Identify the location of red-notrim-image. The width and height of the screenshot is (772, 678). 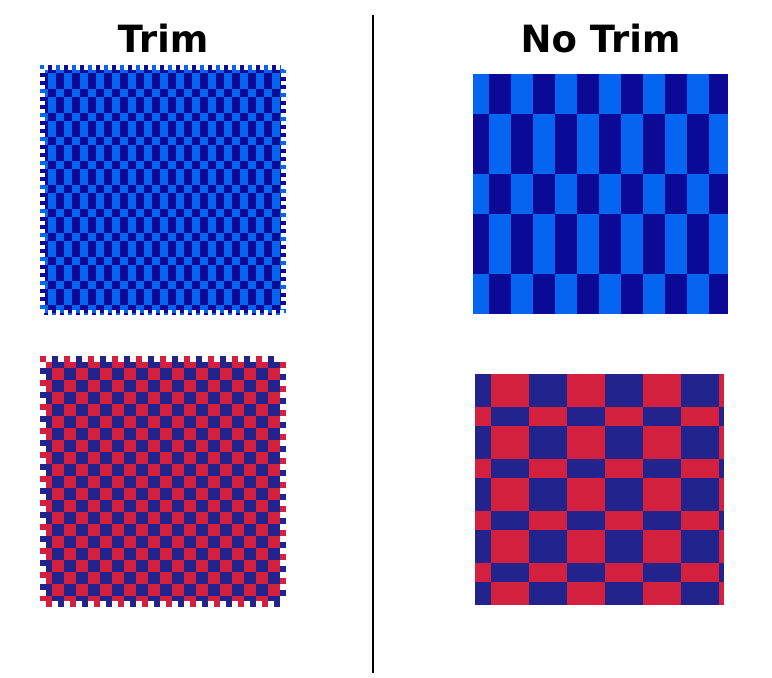
(599, 489).